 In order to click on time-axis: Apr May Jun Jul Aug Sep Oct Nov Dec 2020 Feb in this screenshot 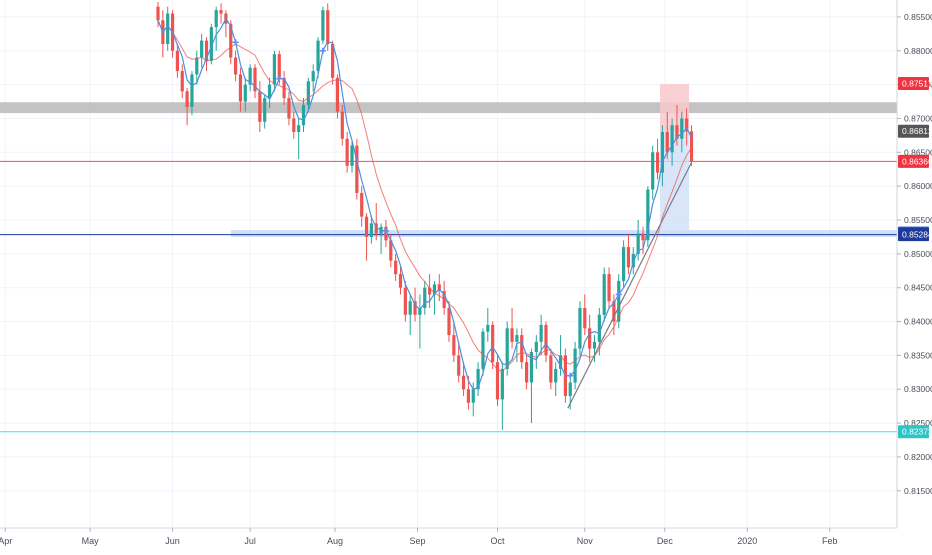, I will do `click(466, 538)`.